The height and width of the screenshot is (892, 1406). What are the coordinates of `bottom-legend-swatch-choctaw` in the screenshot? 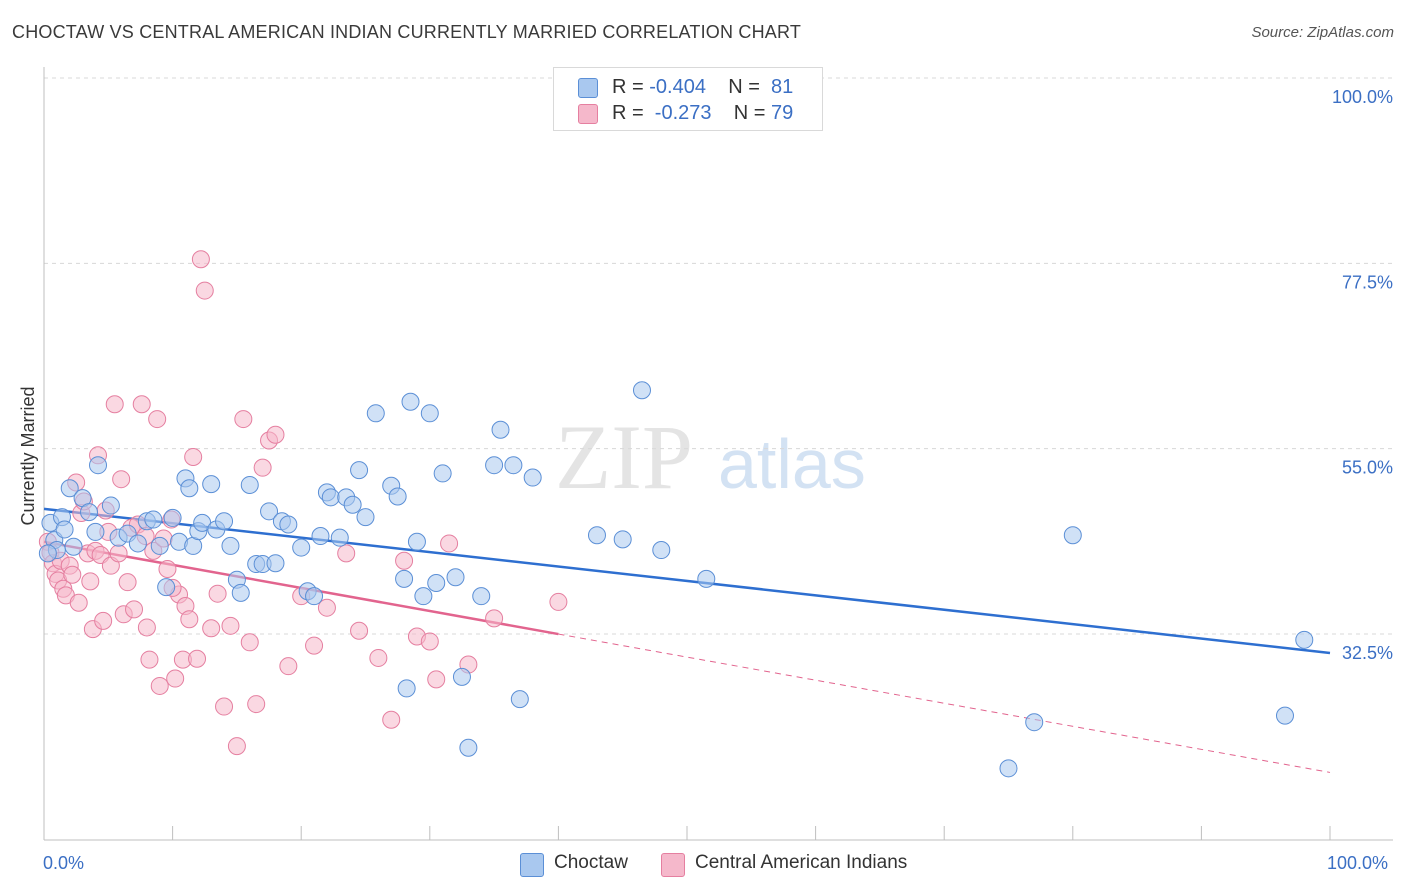 It's located at (532, 865).